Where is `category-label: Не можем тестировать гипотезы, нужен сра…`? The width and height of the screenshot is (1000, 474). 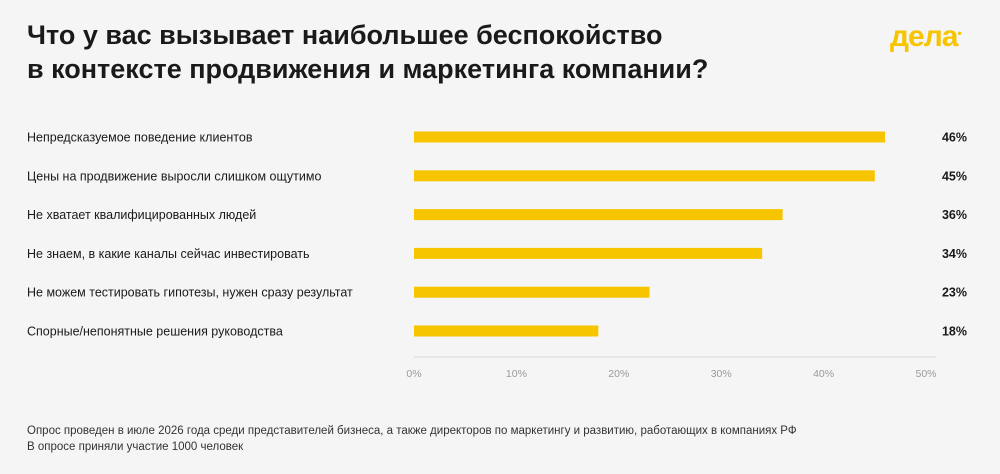
category-label: Не можем тестировать гипотезы, нужен сра… is located at coordinates (190, 293).